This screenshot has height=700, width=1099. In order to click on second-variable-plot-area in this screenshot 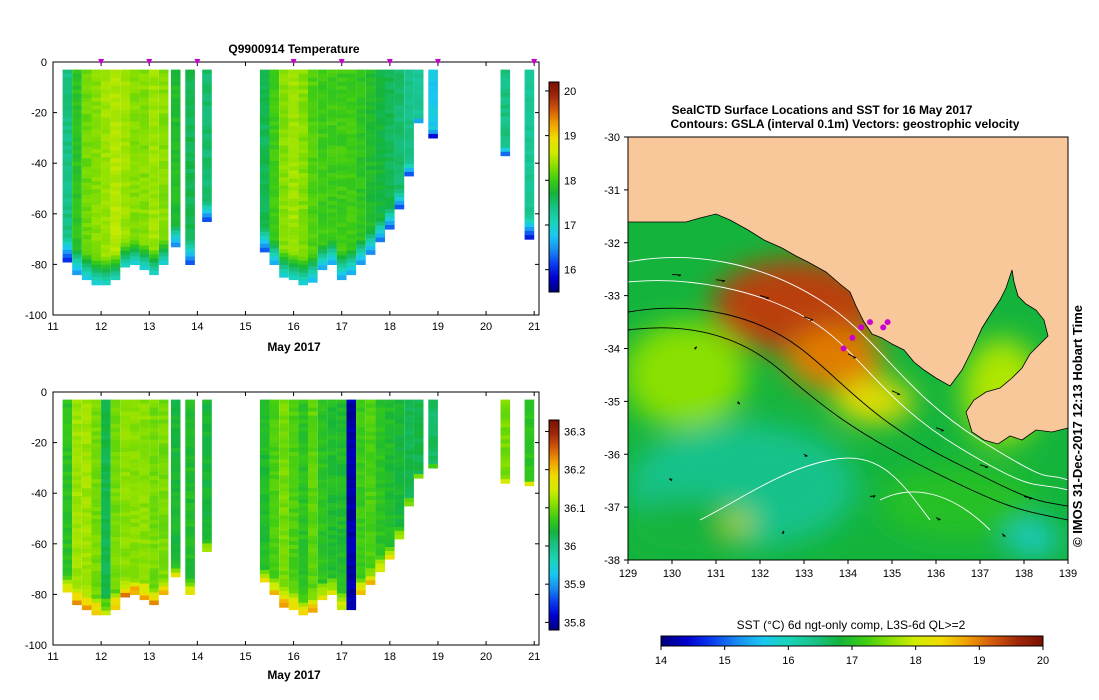, I will do `click(298, 507)`.